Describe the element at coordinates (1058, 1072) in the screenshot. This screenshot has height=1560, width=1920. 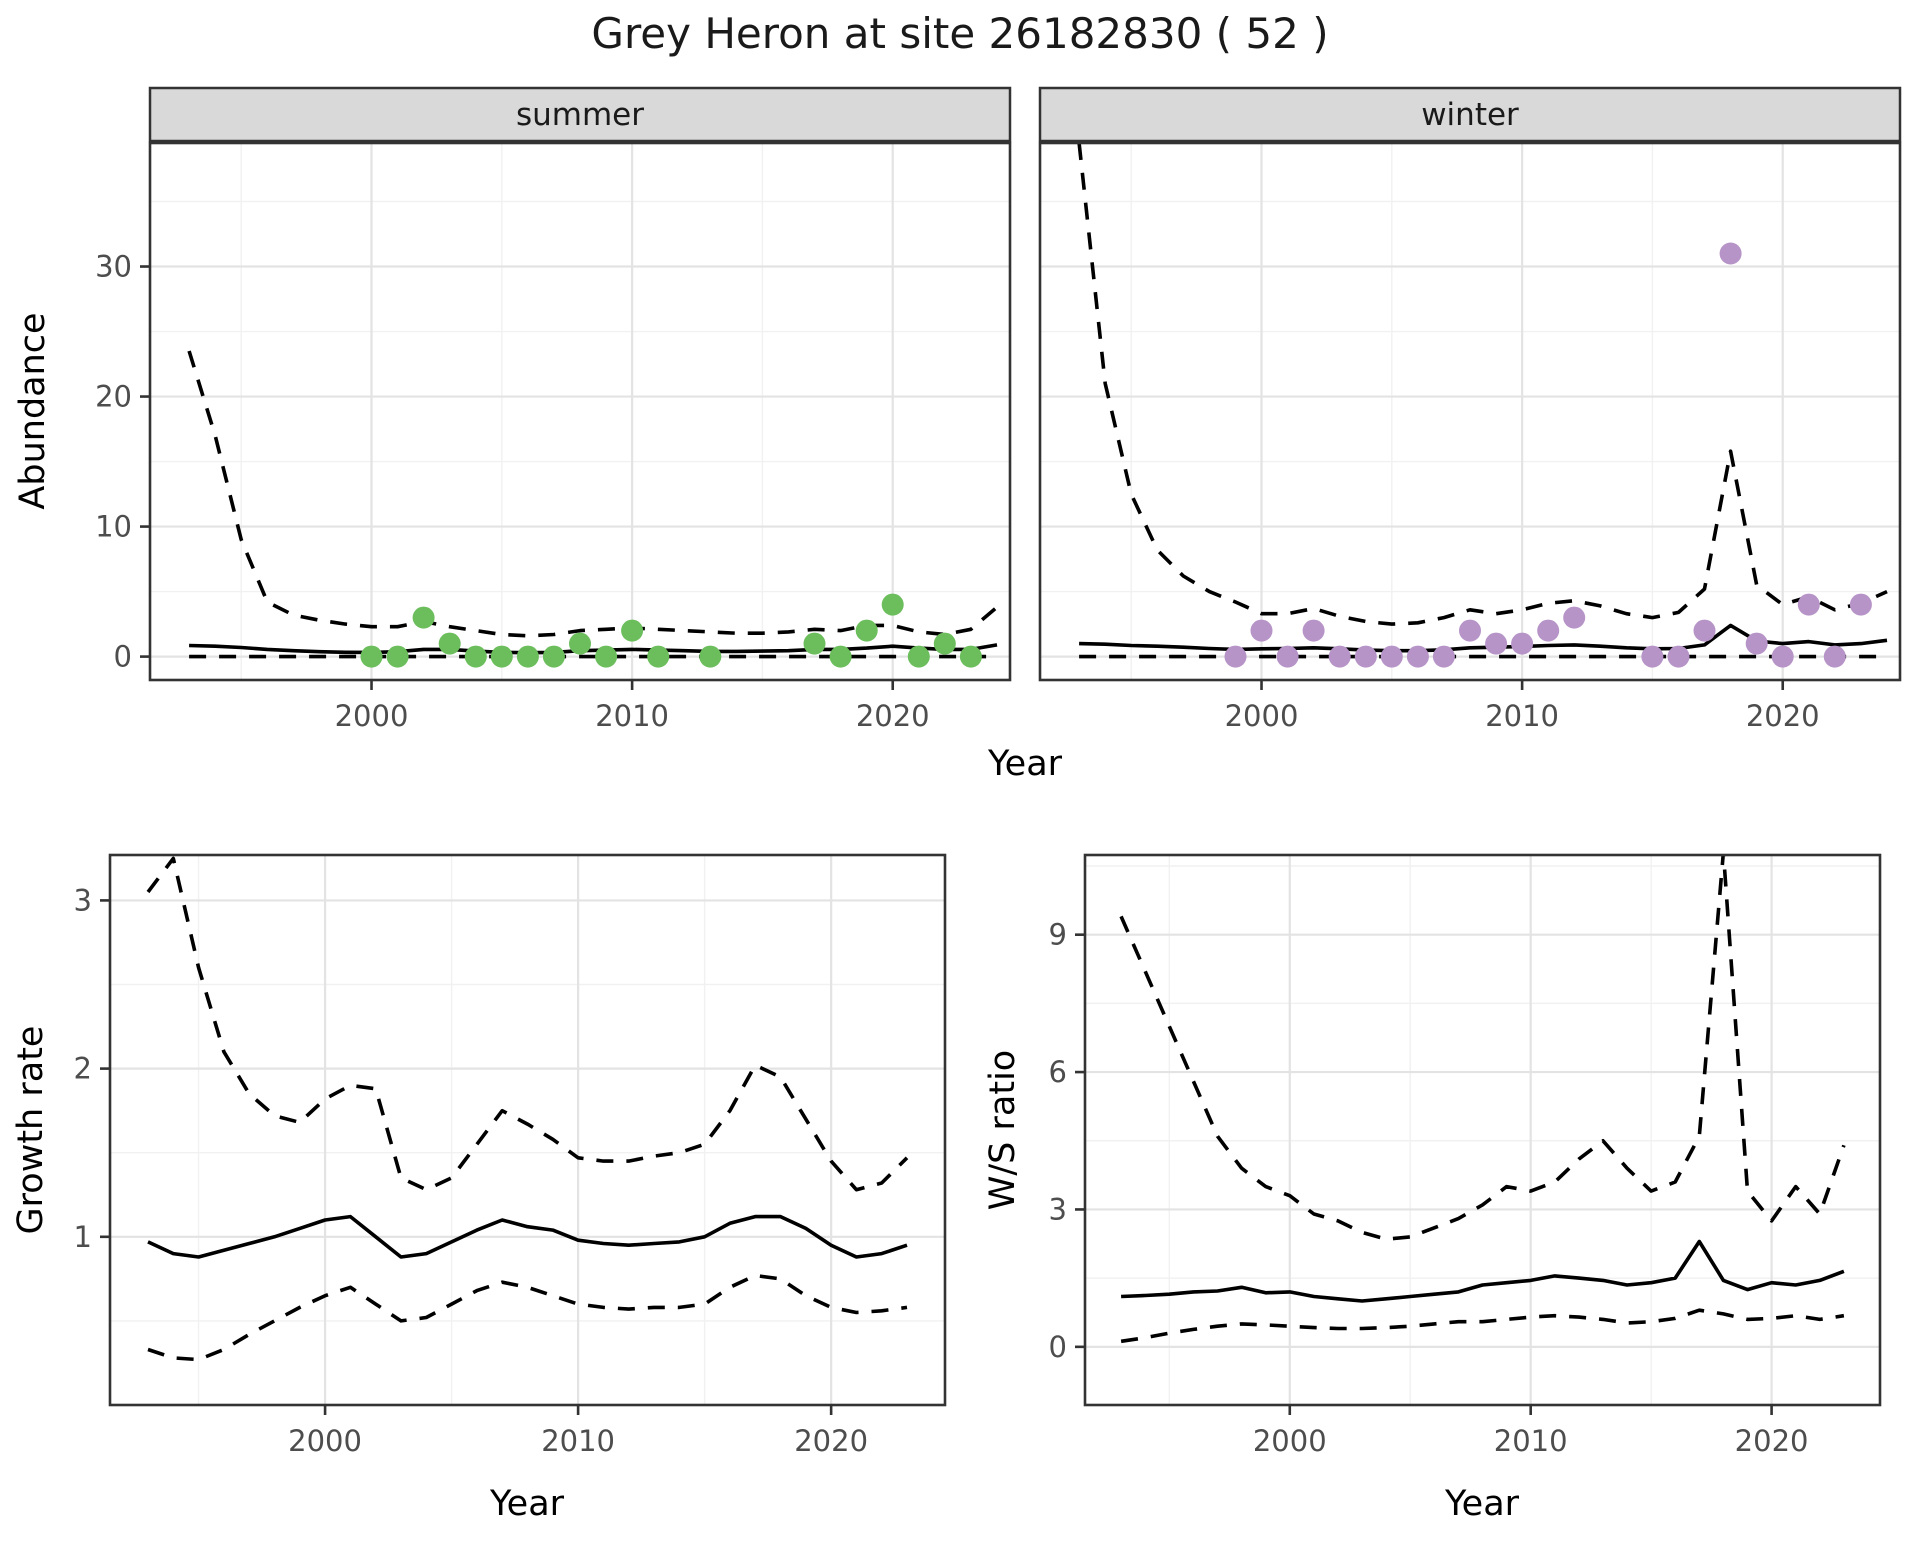
I see `y-tick-label: 6` at that location.